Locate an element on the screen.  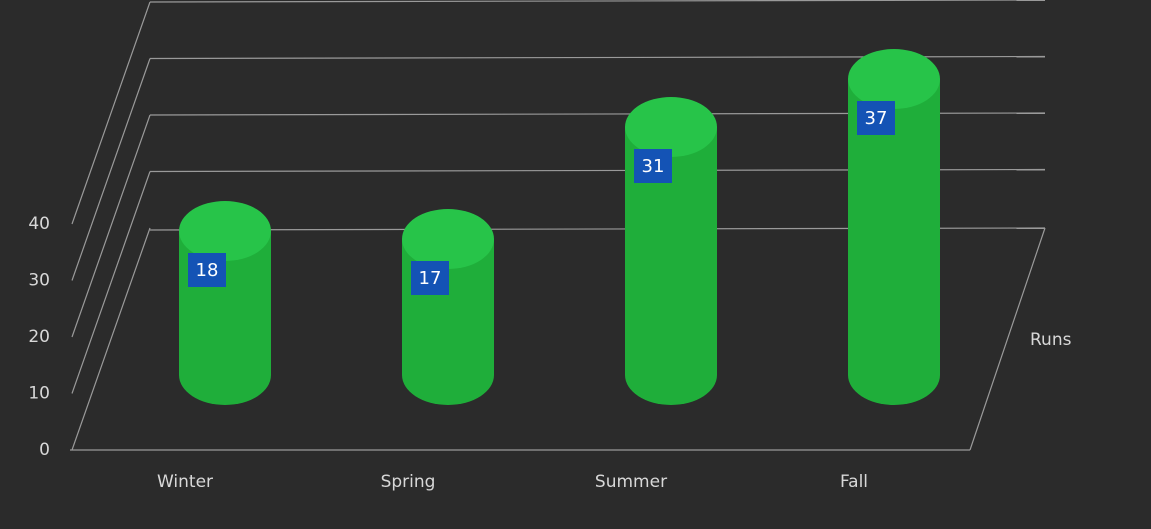
x-tick-label: Summer is located at coordinates (631, 482).